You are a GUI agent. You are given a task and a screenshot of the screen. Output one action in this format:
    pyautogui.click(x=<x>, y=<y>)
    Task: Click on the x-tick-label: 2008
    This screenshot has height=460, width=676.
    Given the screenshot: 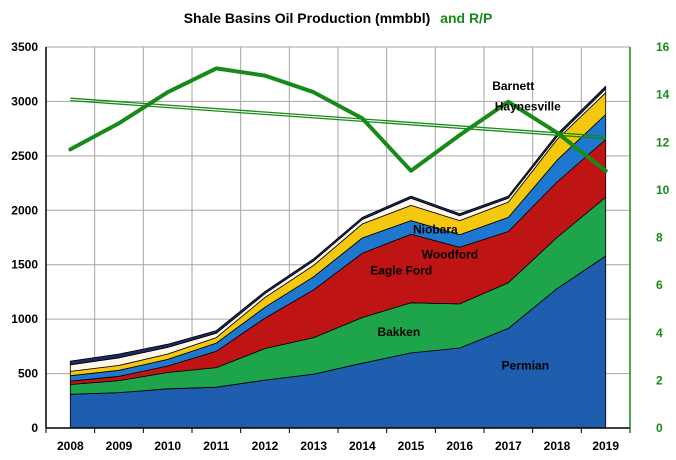 What is the action you would take?
    pyautogui.click(x=70, y=446)
    